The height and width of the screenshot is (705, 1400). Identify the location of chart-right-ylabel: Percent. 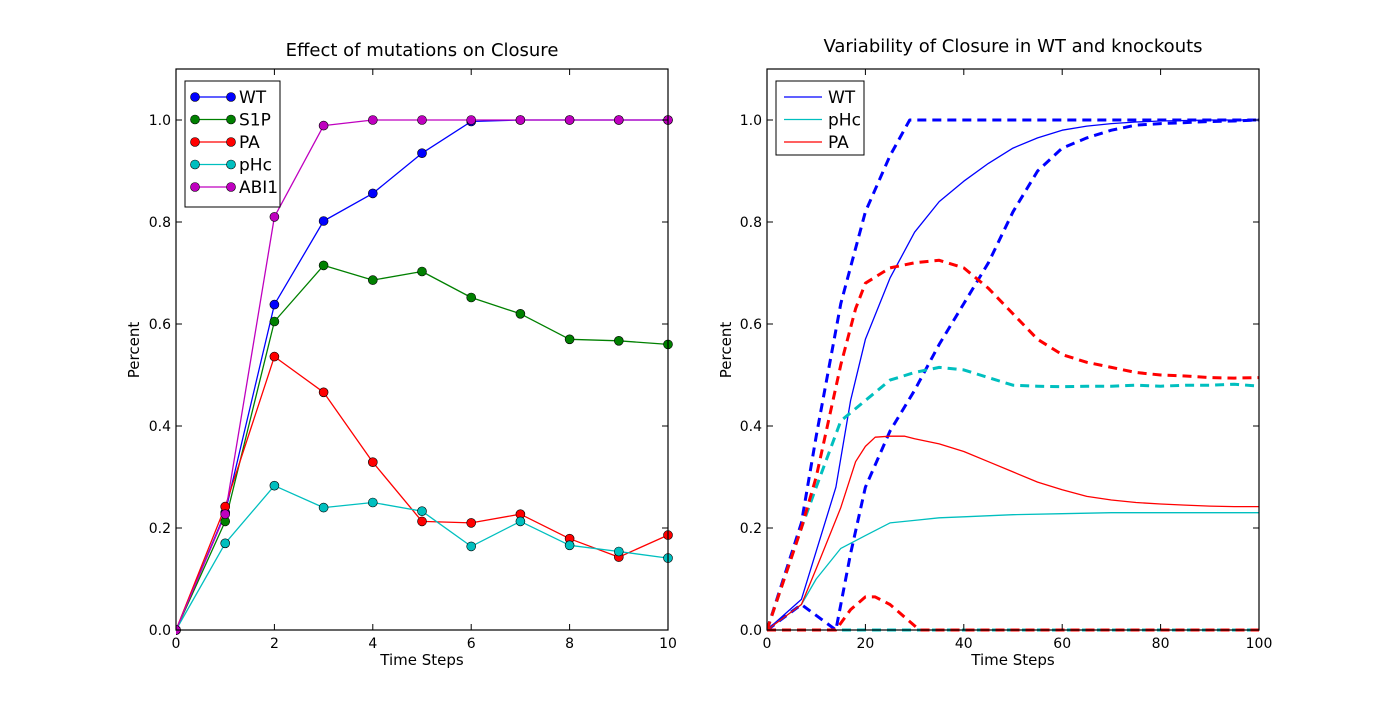
(726, 350).